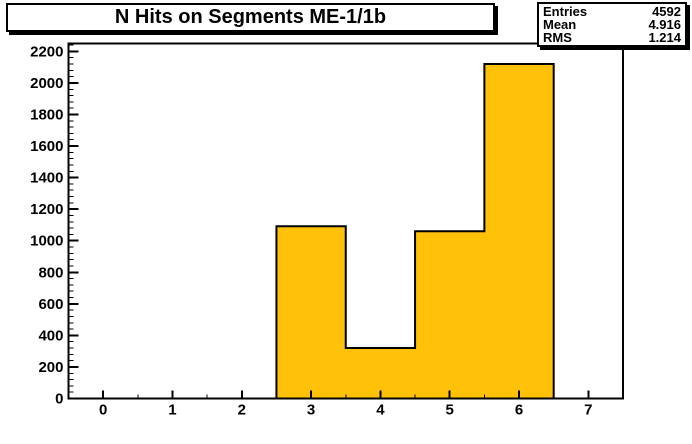 The height and width of the screenshot is (444, 692). I want to click on stats-row-entries: Entries 4592, so click(612, 11).